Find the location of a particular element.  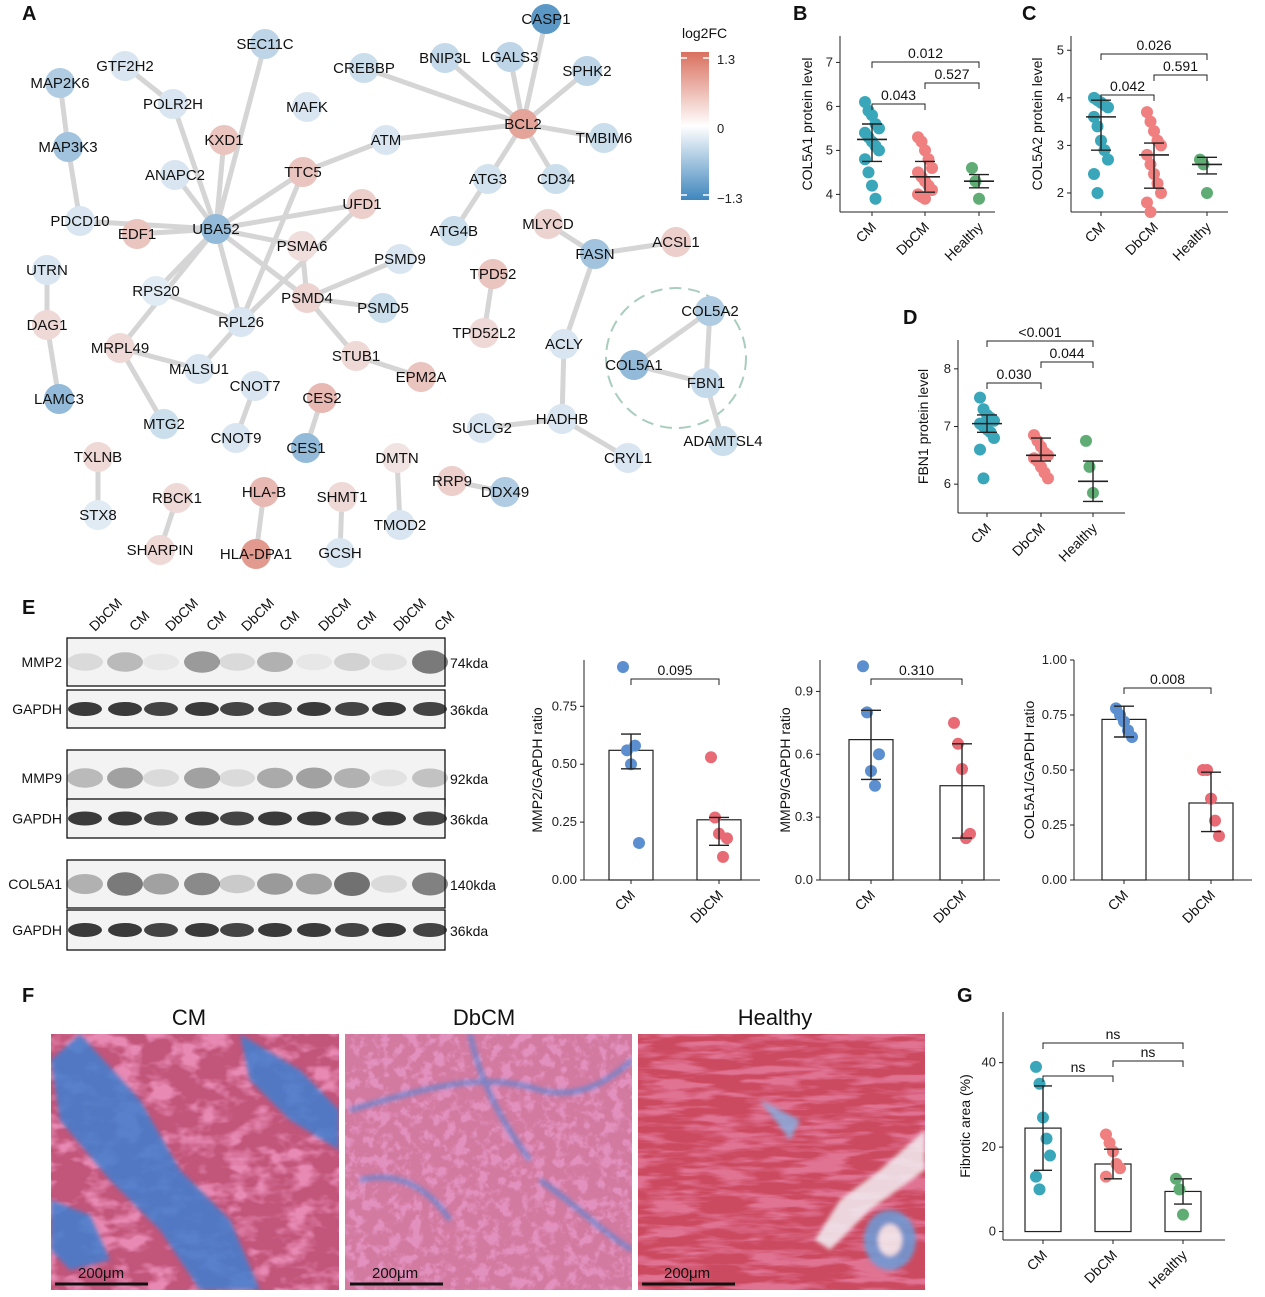

node-label-psmd5: PSMD5 is located at coordinates (383, 308).